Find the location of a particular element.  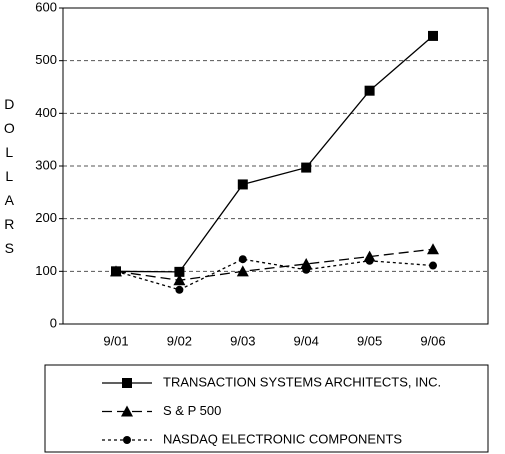

y-tick-label: 100 is located at coordinates (46, 270).